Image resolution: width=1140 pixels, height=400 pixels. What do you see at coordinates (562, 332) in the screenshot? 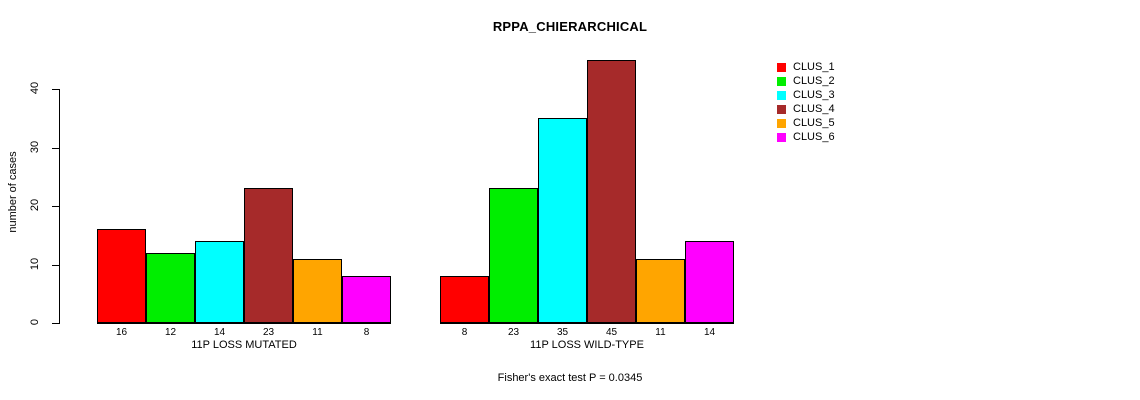
I see `bar-value-label: 35` at bounding box center [562, 332].